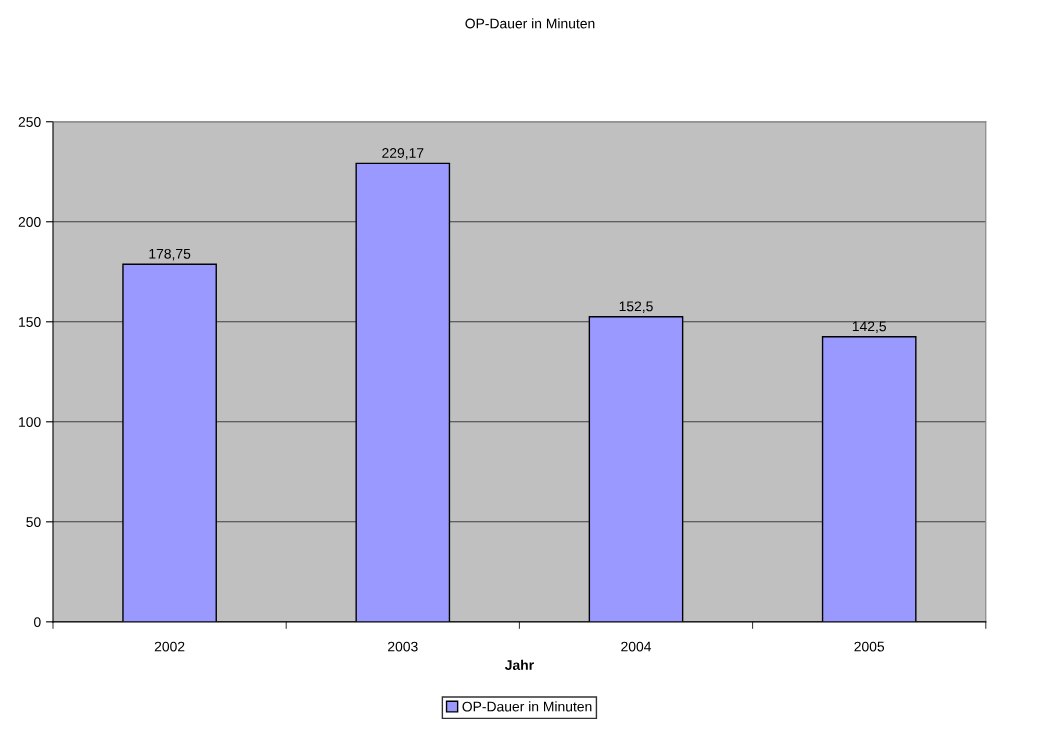 Image resolution: width=1060 pixels, height=729 pixels. What do you see at coordinates (636, 307) in the screenshot?
I see `data-label: 152,5` at bounding box center [636, 307].